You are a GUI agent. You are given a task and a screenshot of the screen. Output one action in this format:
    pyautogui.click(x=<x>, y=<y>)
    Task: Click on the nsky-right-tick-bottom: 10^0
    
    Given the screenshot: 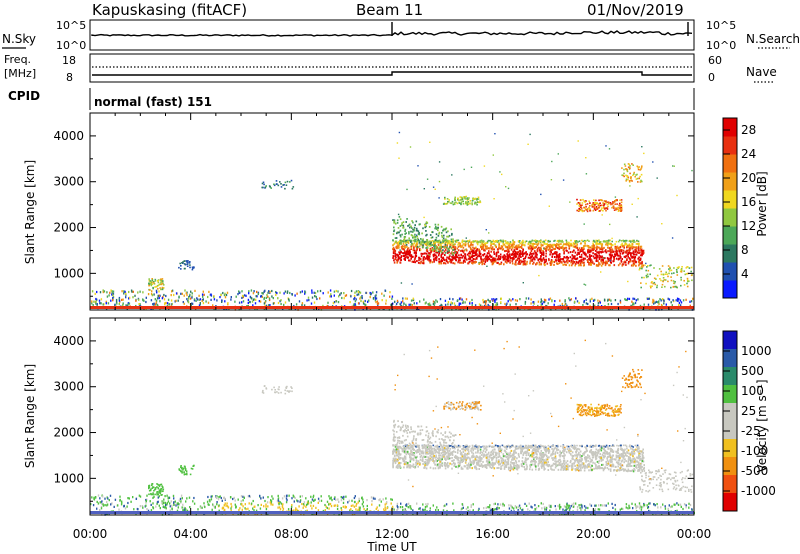 What is the action you would take?
    pyautogui.click(x=721, y=45)
    